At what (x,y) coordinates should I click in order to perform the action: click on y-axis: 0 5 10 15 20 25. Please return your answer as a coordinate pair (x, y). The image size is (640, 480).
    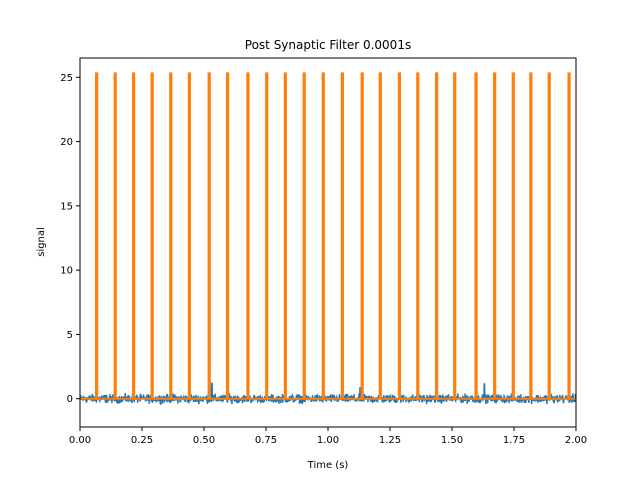
    Looking at the image, I should click on (70, 239).